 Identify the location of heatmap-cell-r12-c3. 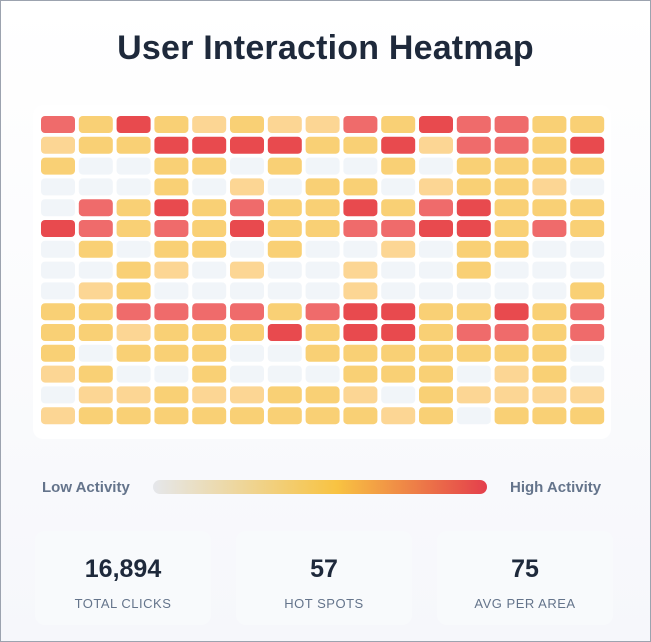
(171, 374).